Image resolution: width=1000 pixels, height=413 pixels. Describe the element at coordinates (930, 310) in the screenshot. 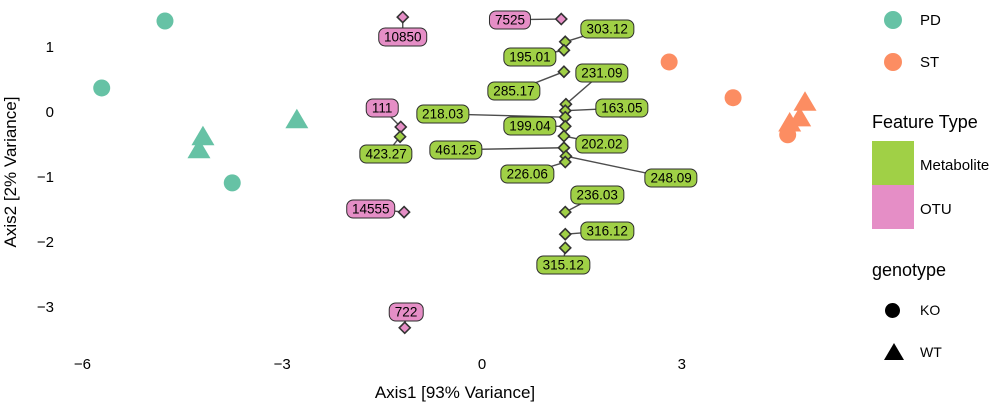

I see `ko-legend-label: KO` at that location.